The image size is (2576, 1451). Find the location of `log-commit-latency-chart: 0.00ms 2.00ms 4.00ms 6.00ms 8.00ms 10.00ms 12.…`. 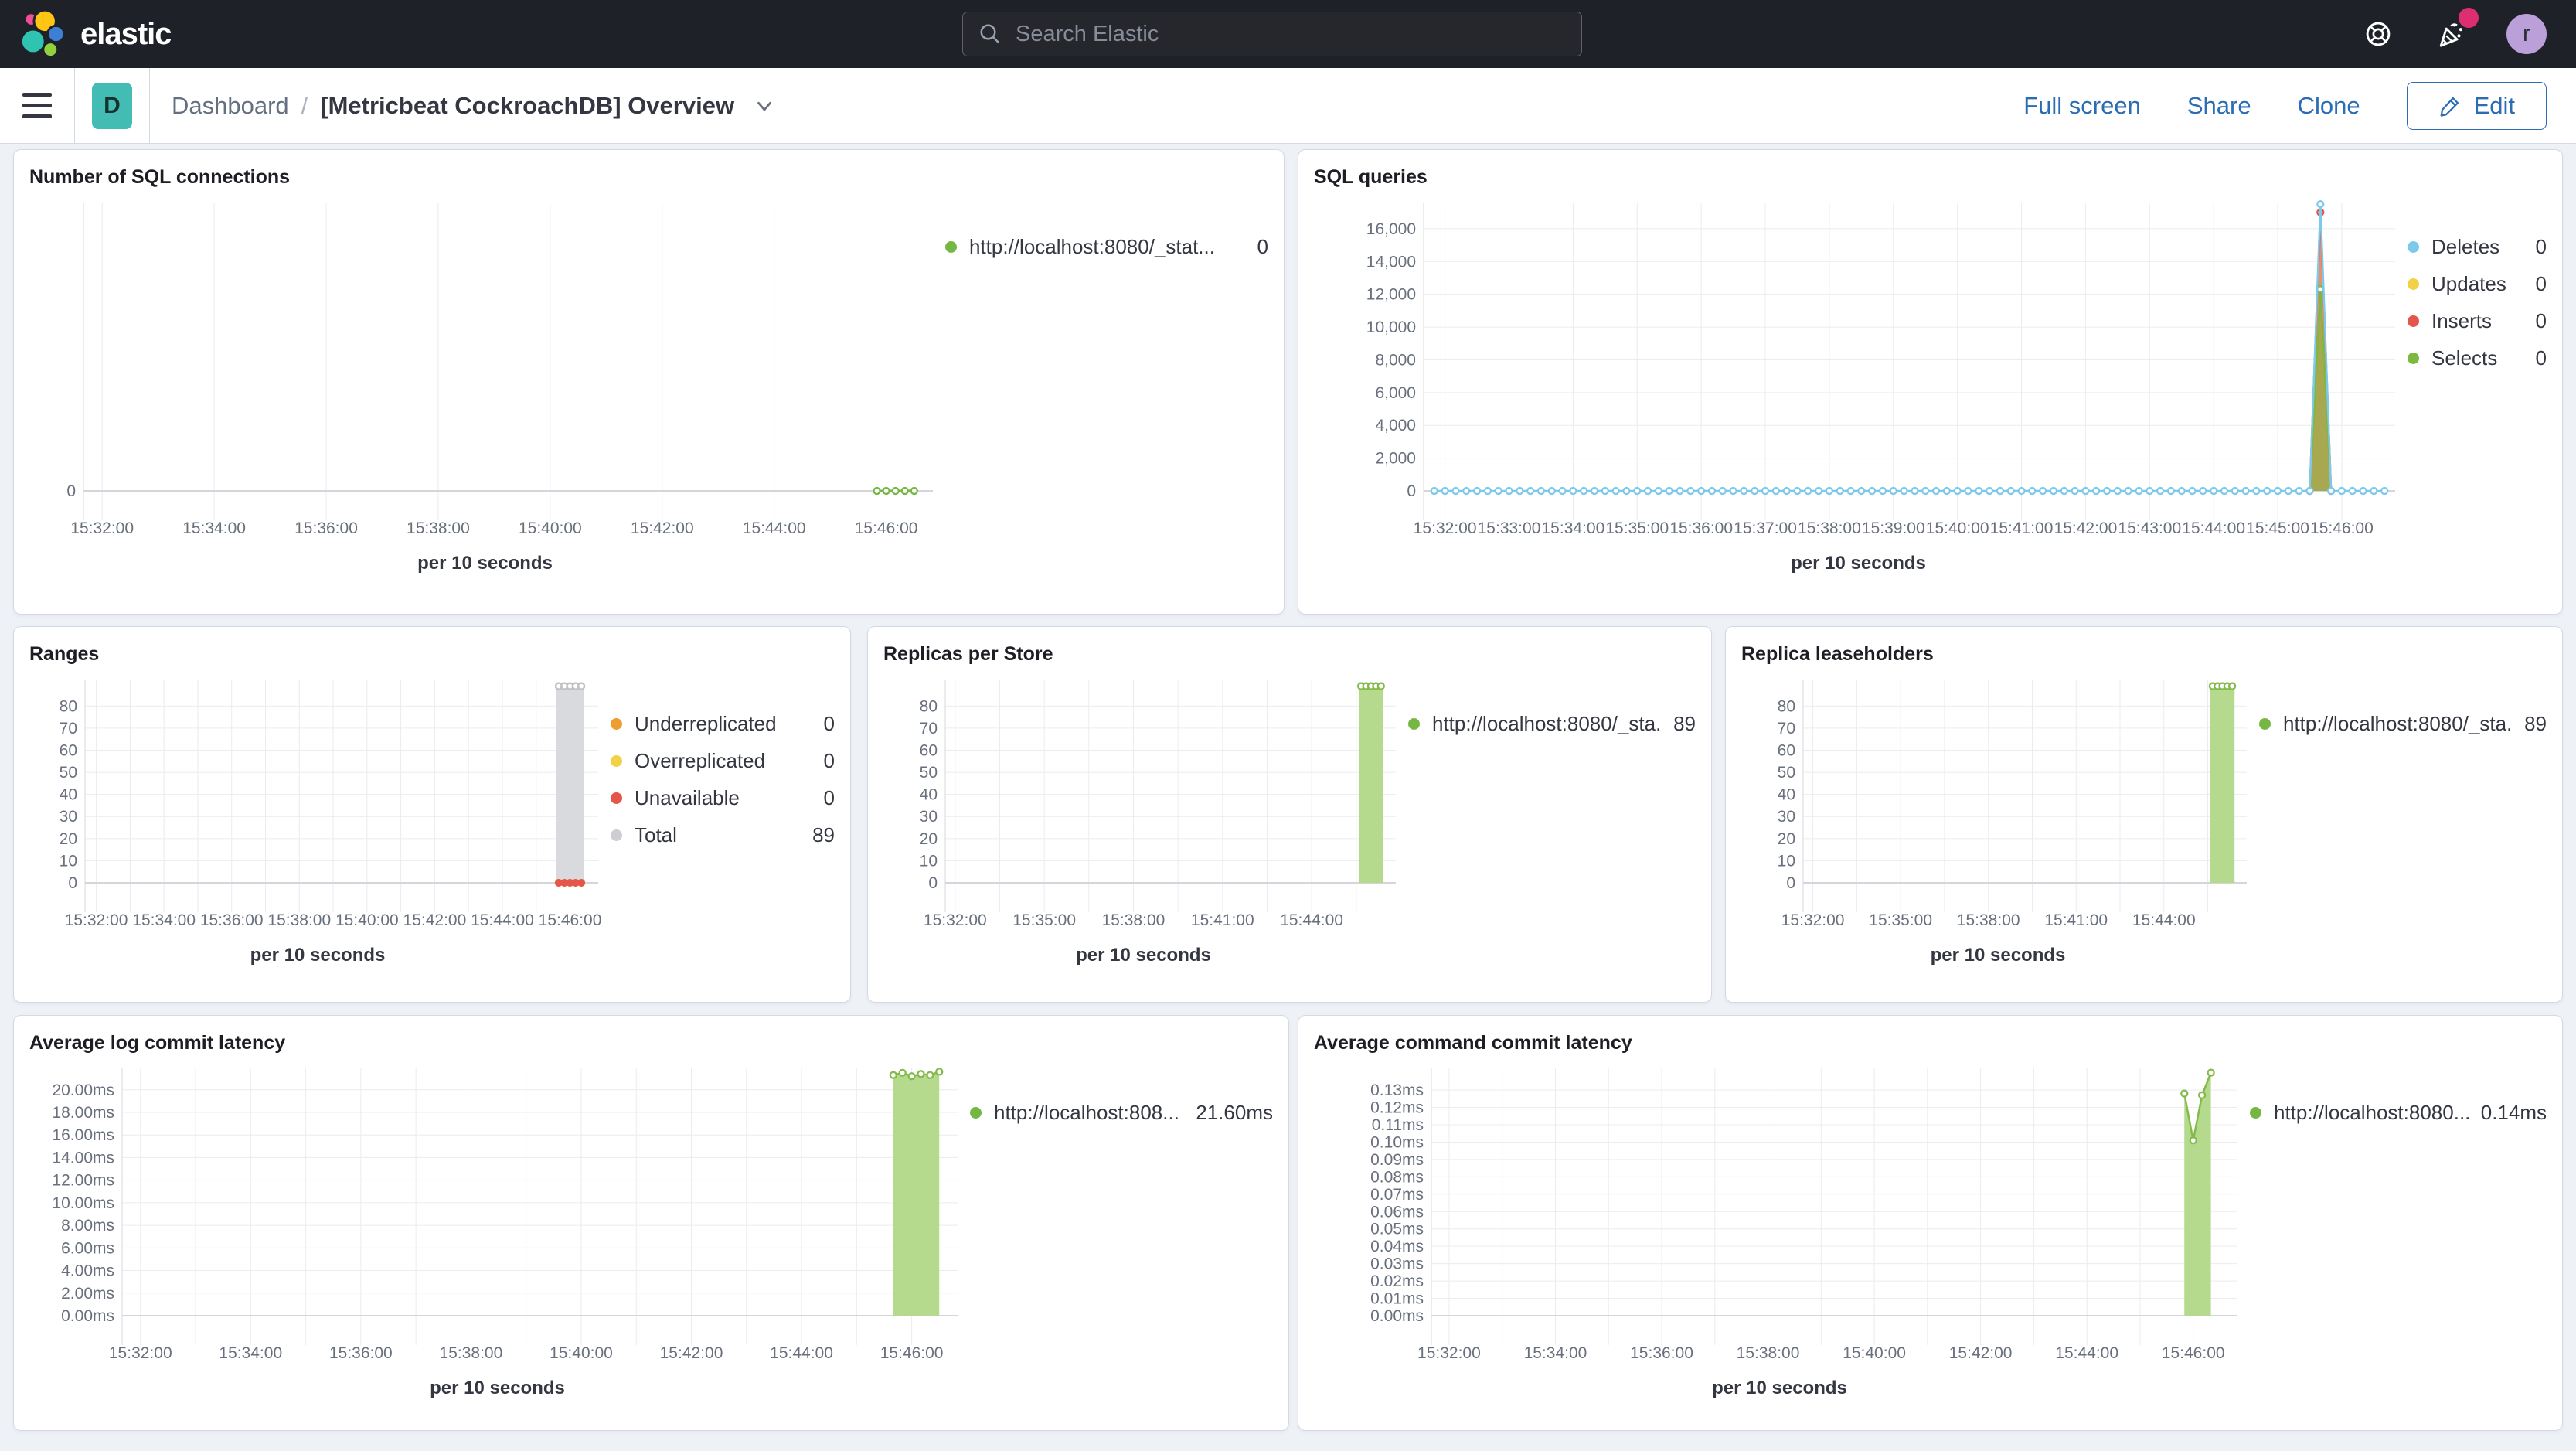

log-commit-latency-chart: 0.00ms 2.00ms 4.00ms 6.00ms 8.00ms 10.00ms 12.… is located at coordinates (497, 1217).